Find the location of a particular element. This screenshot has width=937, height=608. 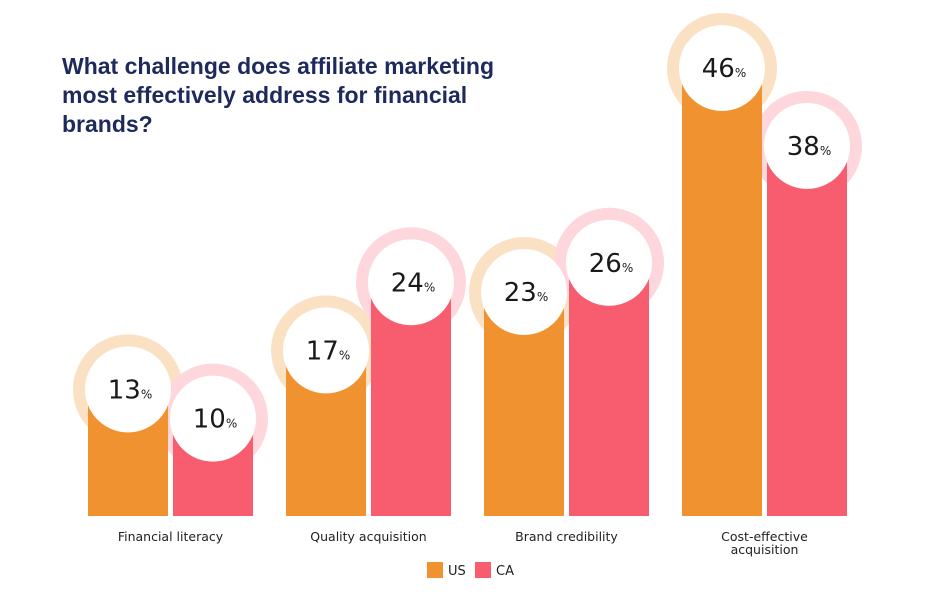

value-label: 17% is located at coordinates (328, 351).